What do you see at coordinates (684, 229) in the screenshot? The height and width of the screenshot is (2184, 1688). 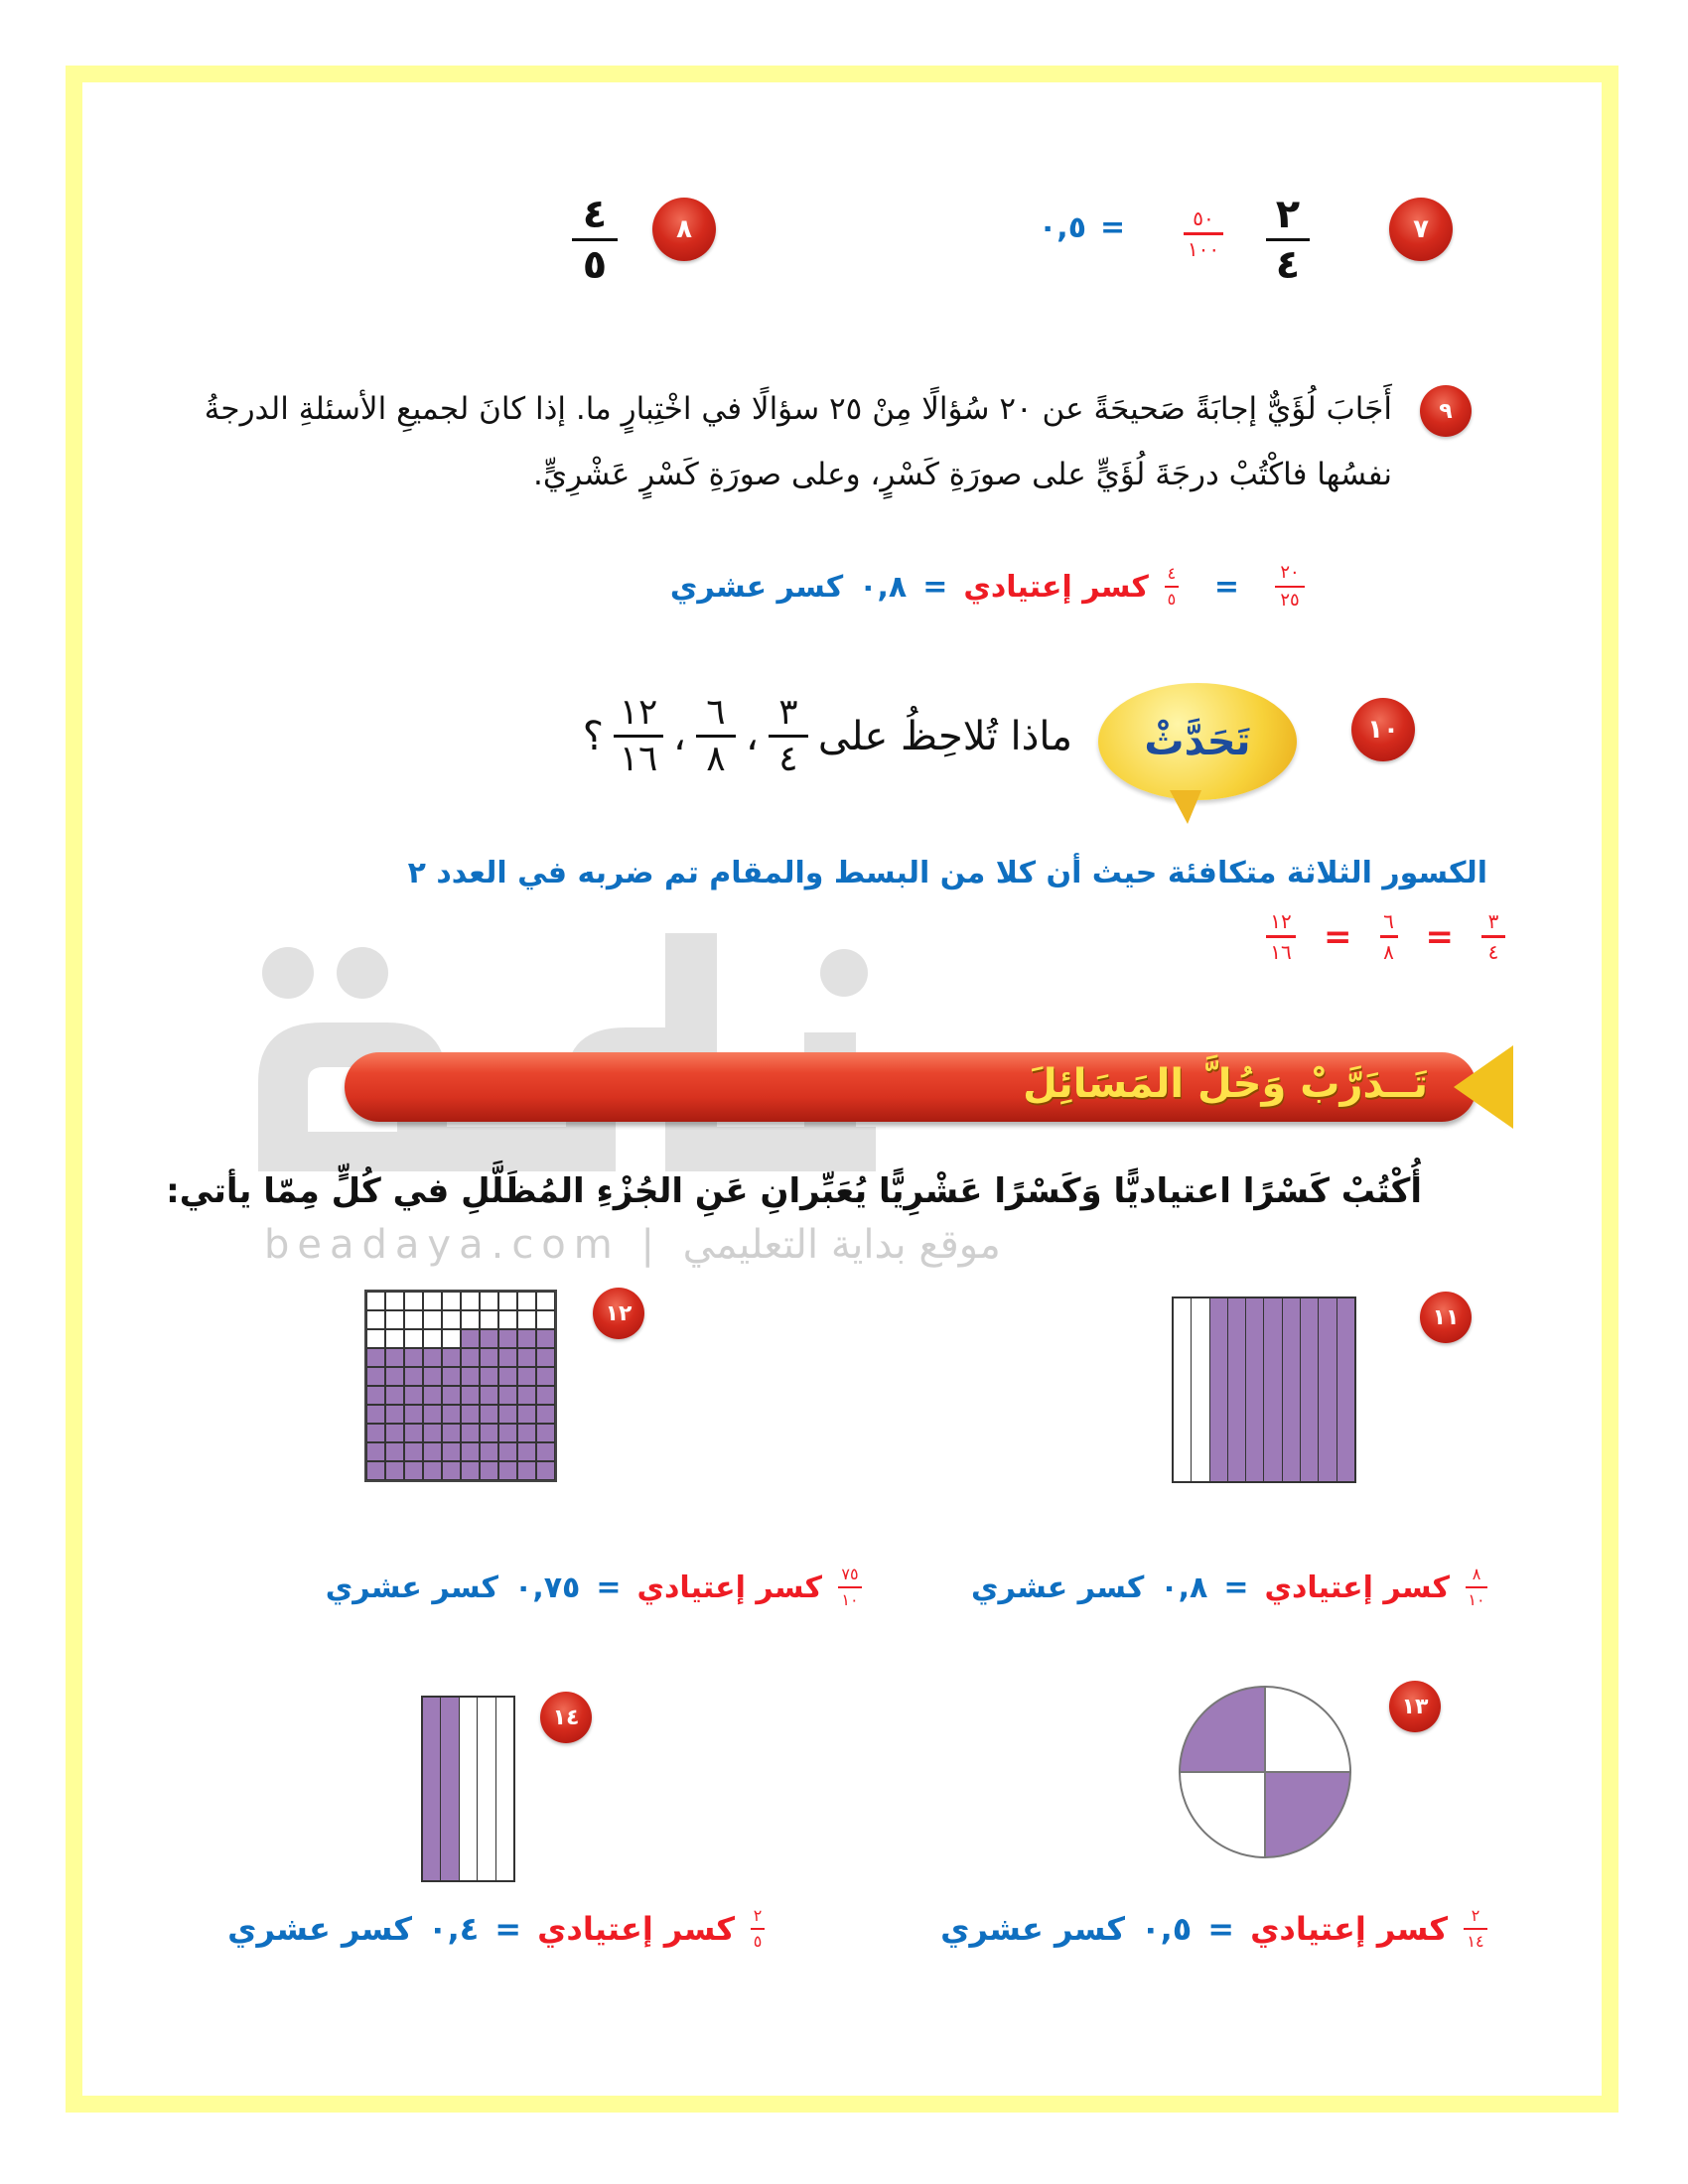 I see `question-number-badge: ٨` at bounding box center [684, 229].